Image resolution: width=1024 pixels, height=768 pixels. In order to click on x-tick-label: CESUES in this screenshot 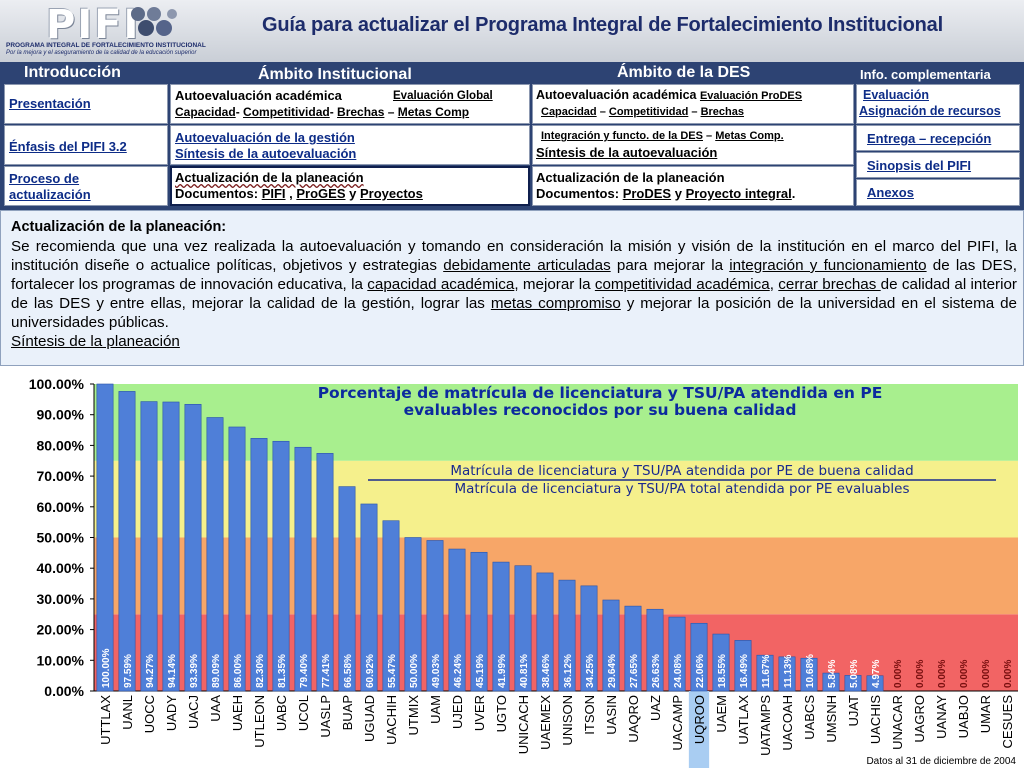, I will do `click(1007, 722)`.